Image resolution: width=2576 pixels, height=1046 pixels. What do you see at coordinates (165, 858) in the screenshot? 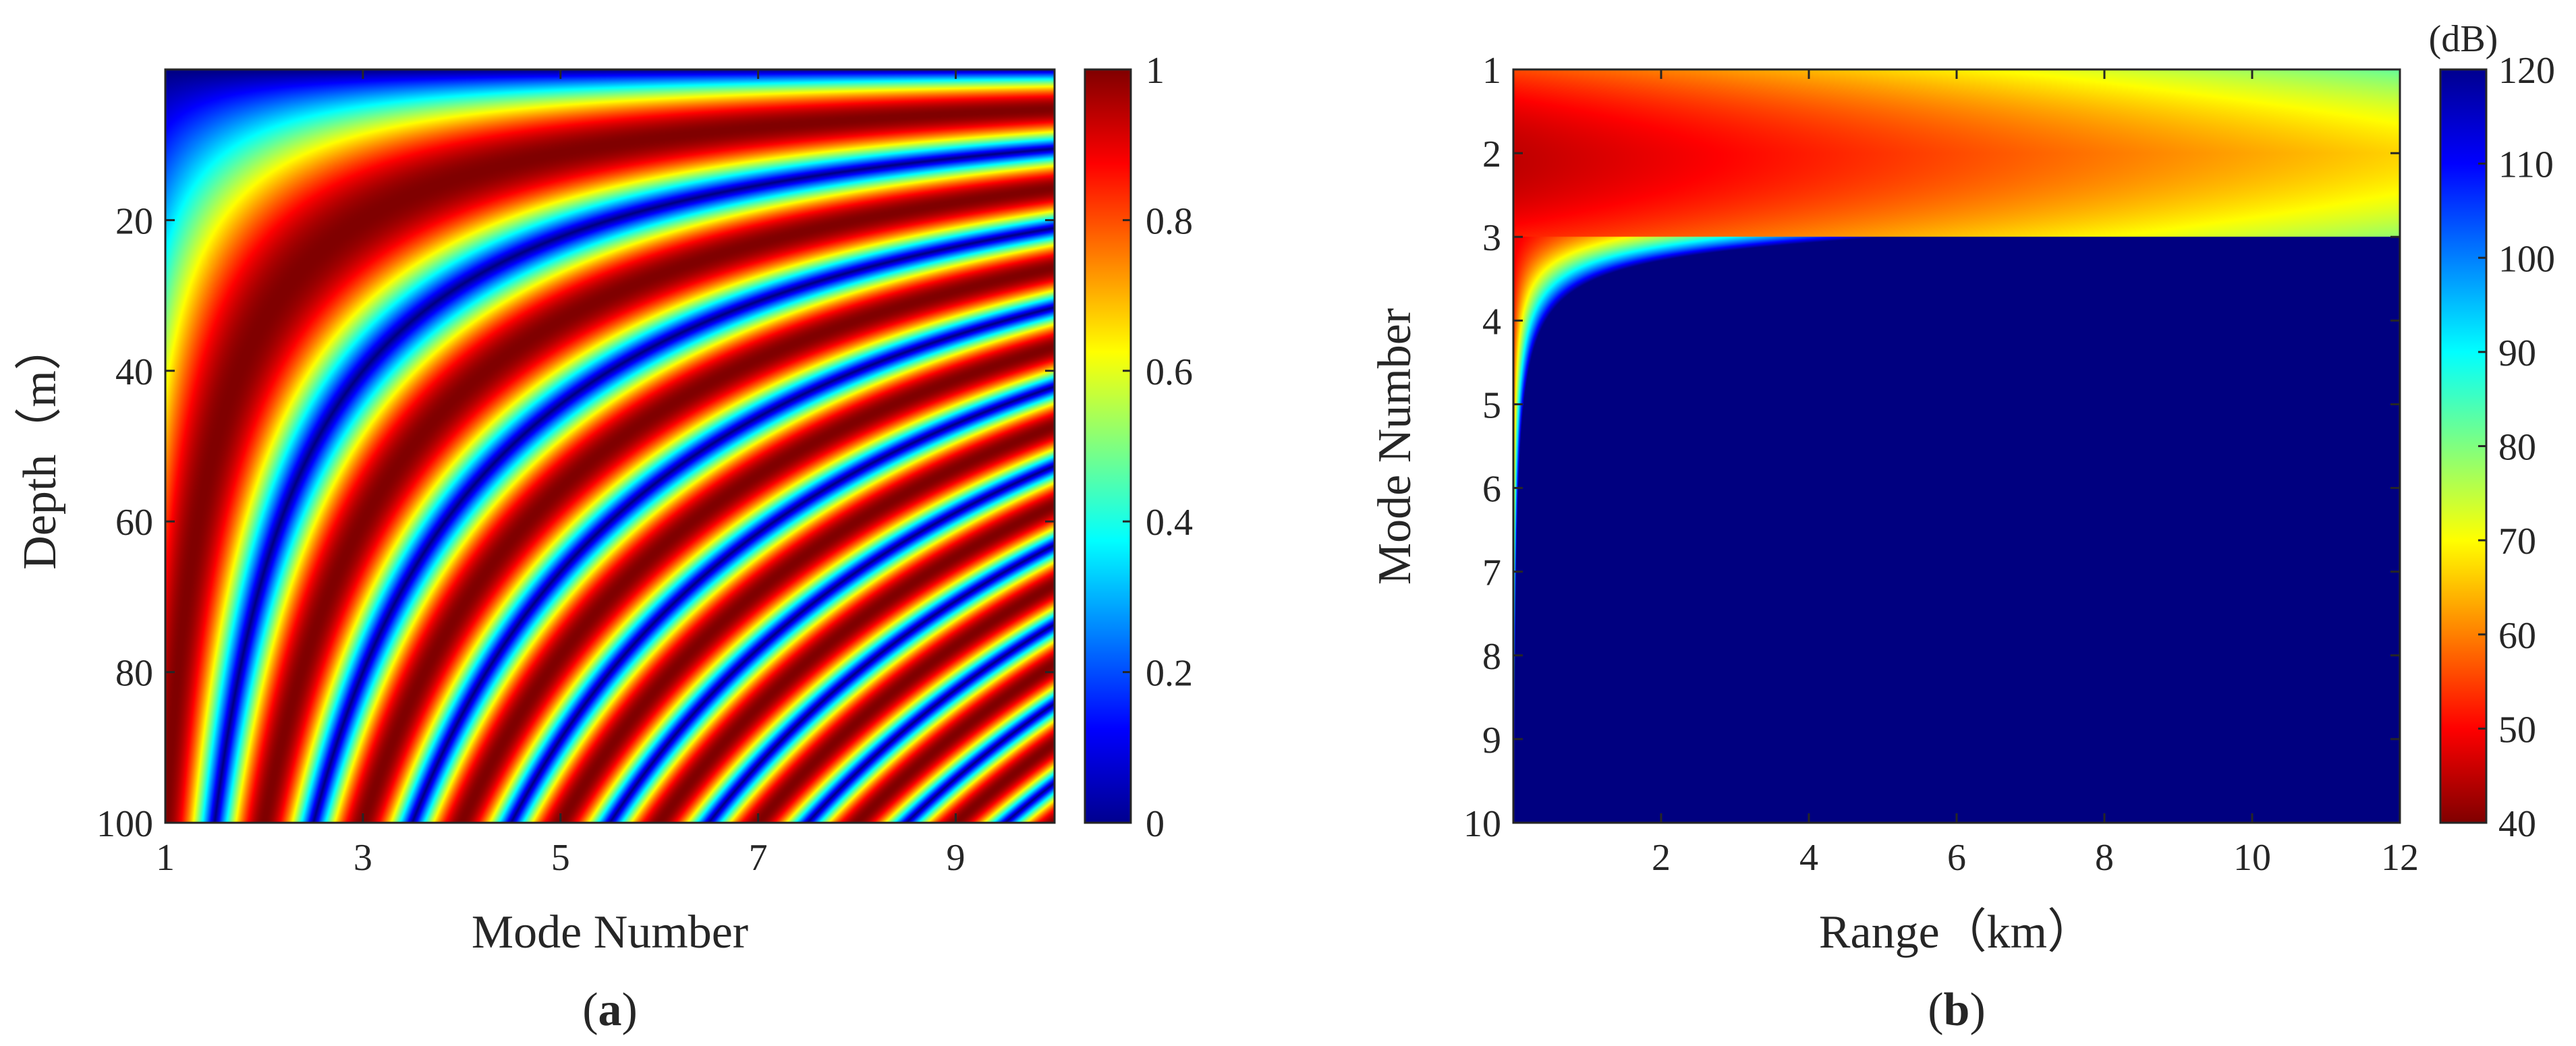
I see `plot-a-xtick-label: 1` at bounding box center [165, 858].